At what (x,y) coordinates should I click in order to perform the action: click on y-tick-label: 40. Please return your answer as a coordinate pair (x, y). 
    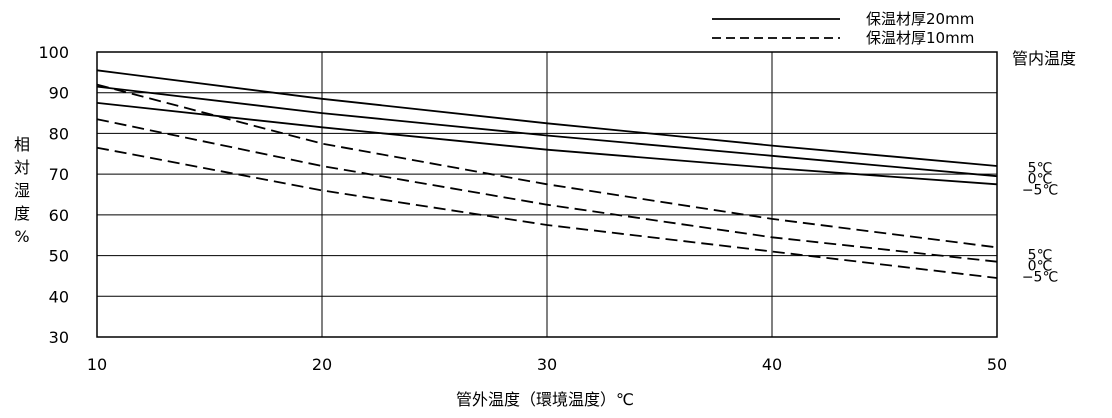
    Looking at the image, I should click on (59, 296).